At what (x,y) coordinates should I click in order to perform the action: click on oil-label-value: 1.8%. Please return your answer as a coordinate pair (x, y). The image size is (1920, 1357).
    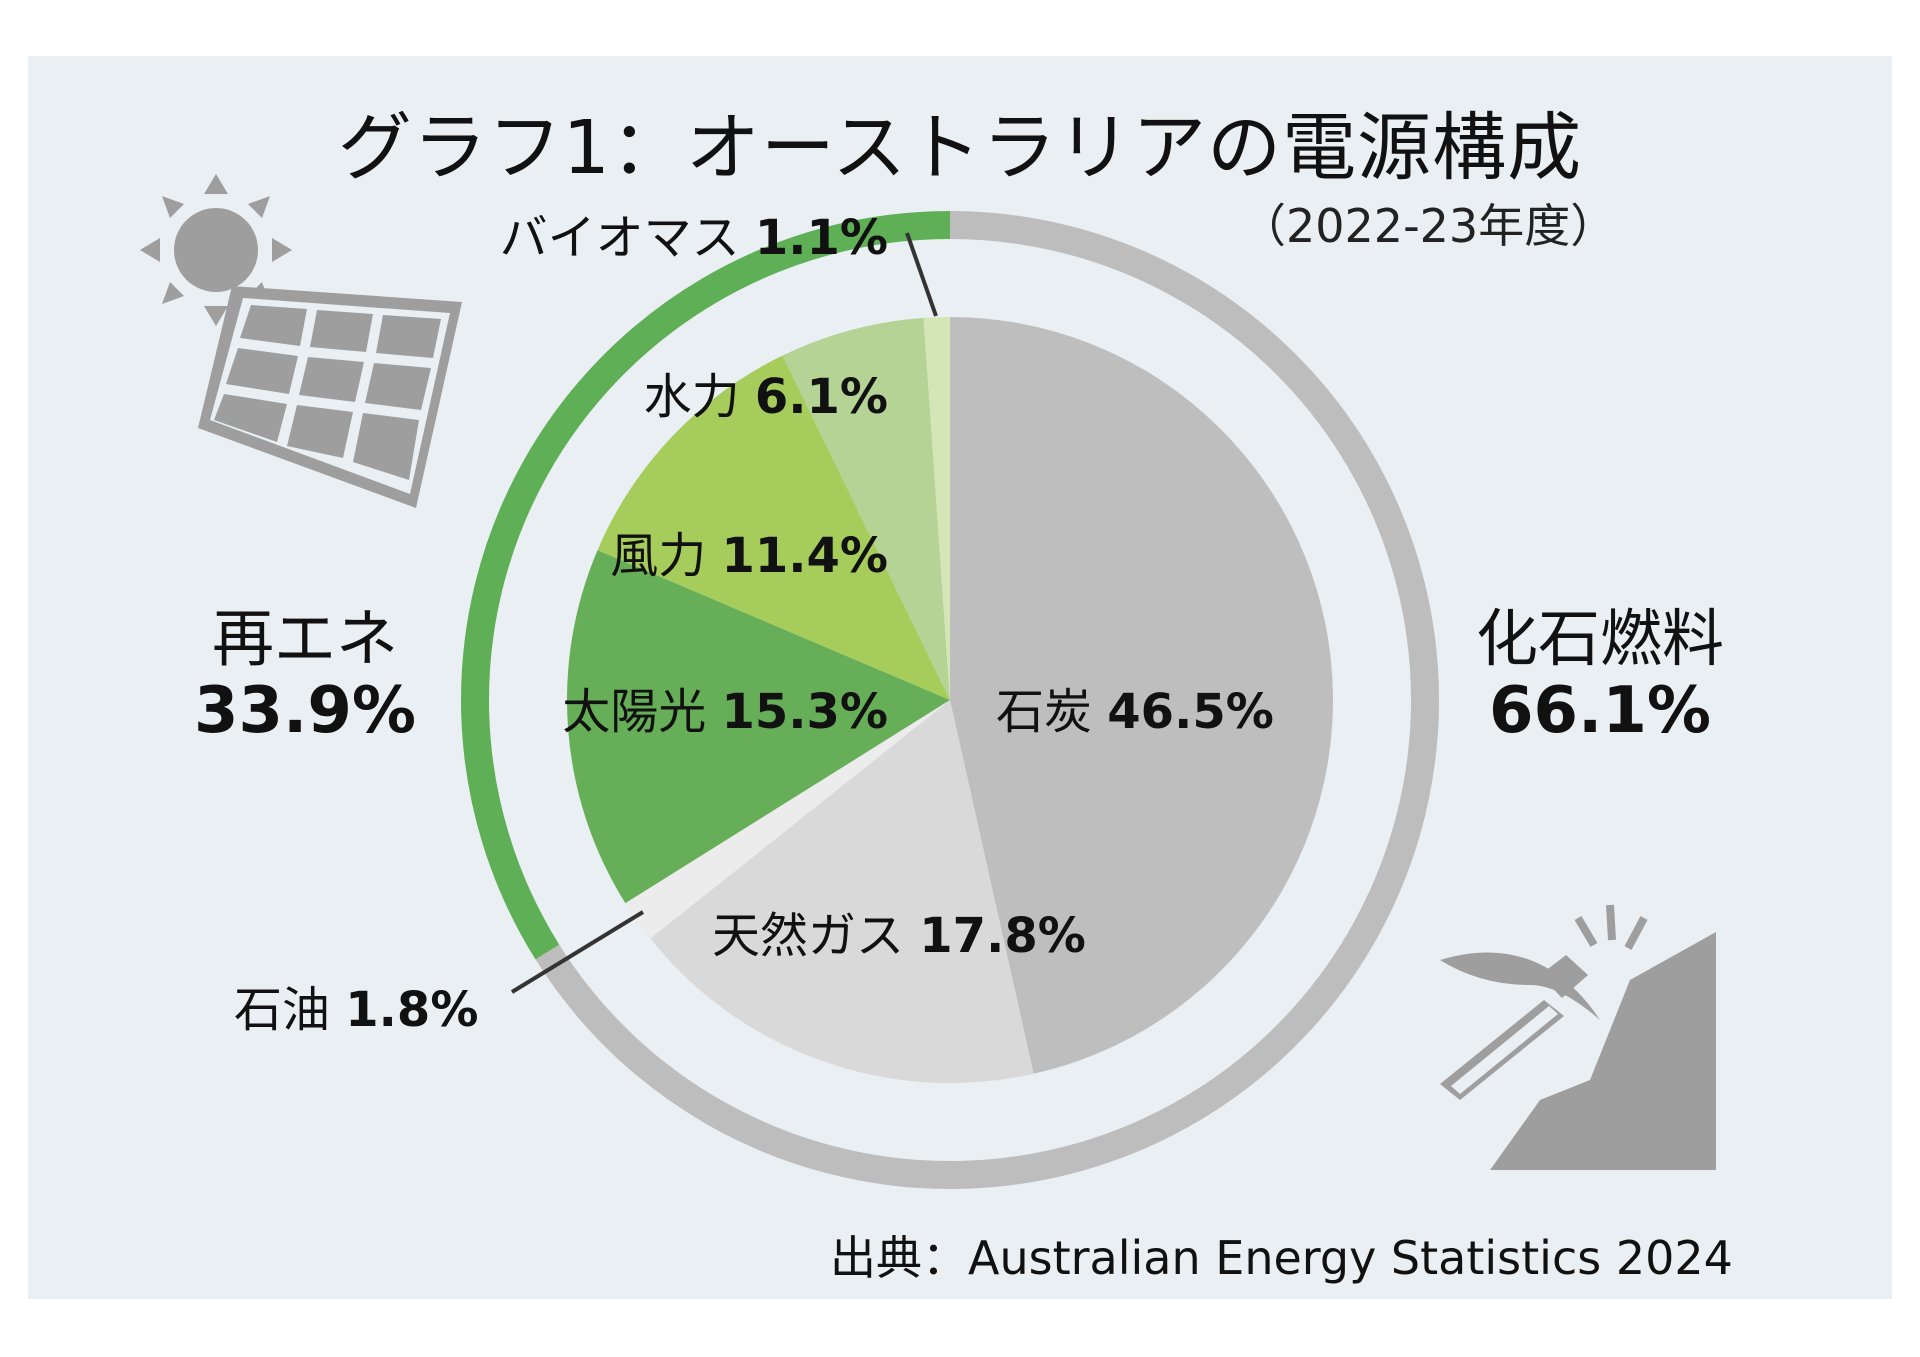
    Looking at the image, I should click on (412, 1010).